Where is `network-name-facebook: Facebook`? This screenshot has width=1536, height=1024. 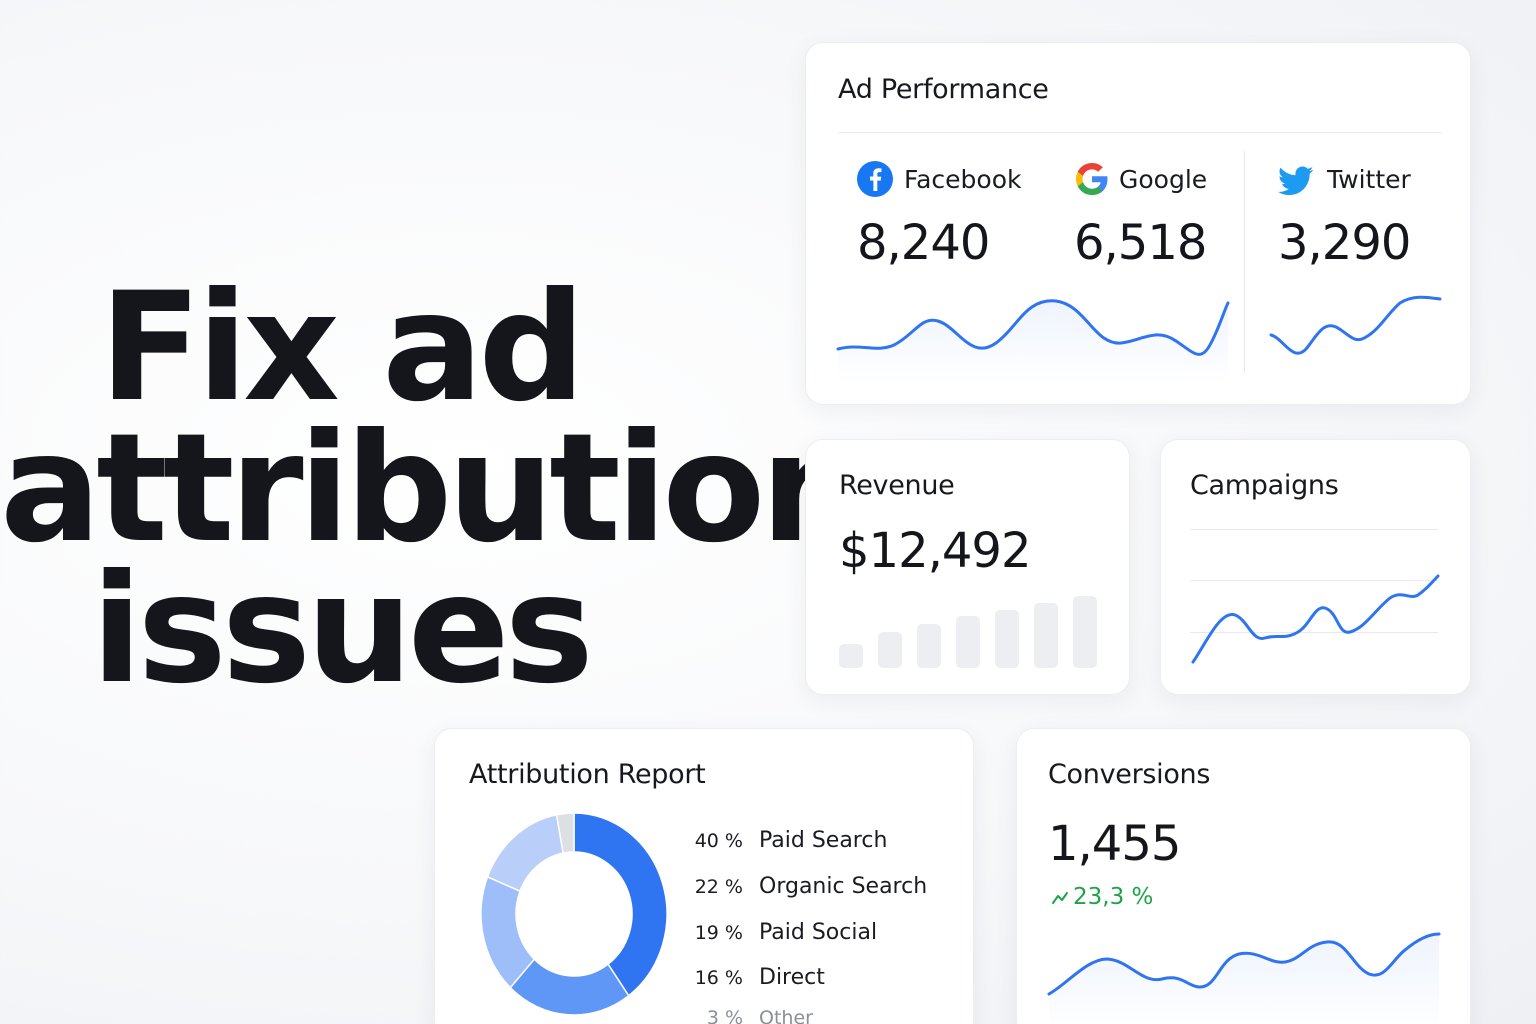 network-name-facebook: Facebook is located at coordinates (963, 179).